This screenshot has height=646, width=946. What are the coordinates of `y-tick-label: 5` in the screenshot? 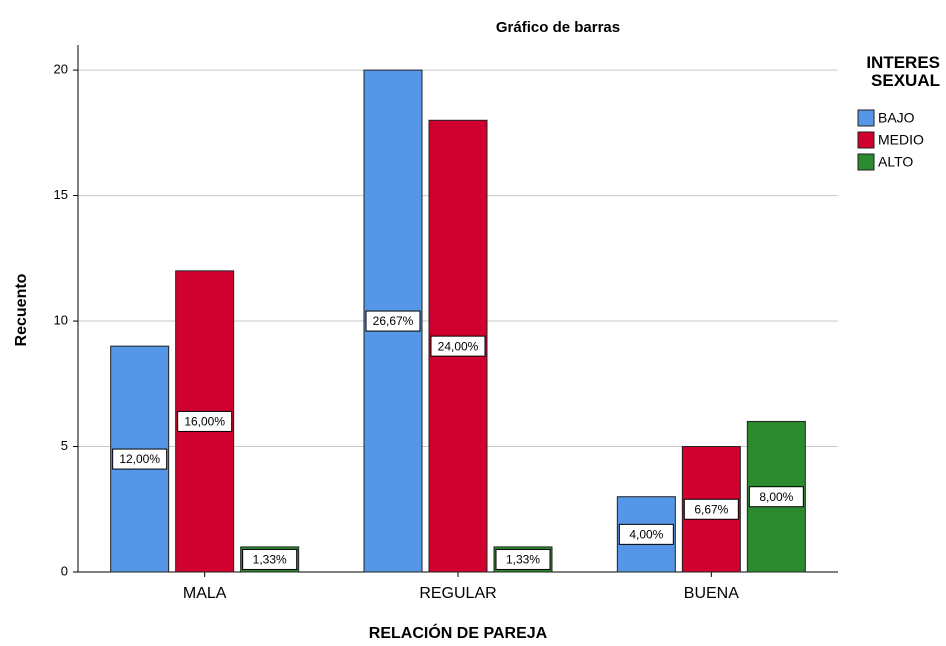 It's located at (64, 445).